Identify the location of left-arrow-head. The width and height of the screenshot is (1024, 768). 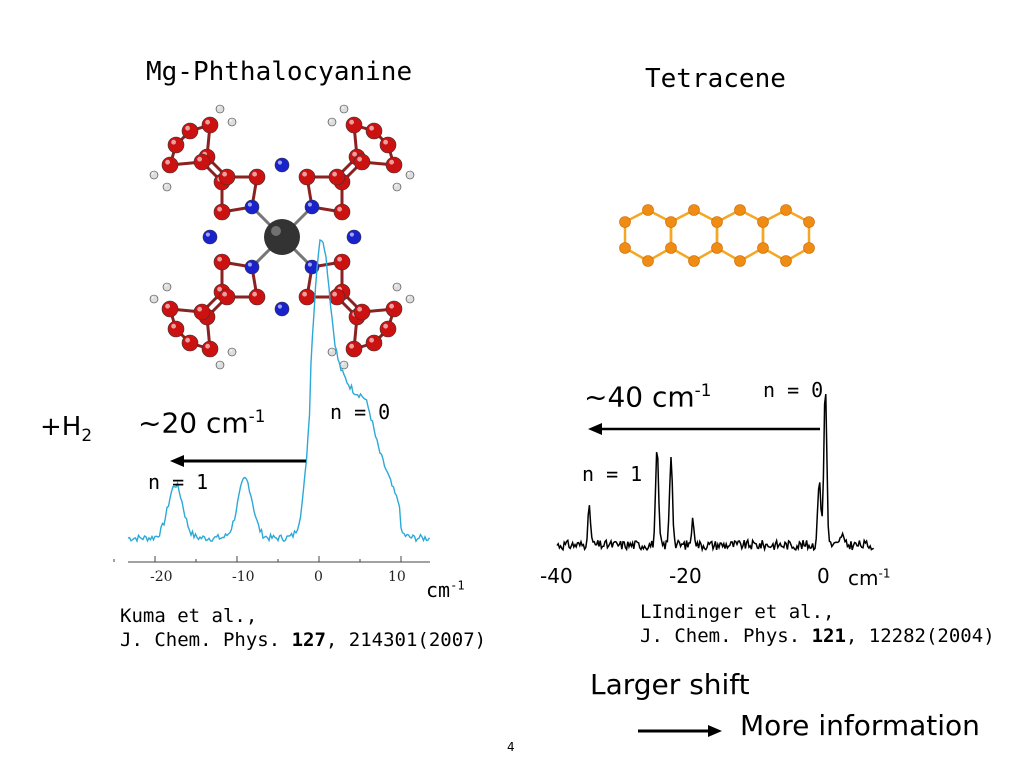
(177, 461).